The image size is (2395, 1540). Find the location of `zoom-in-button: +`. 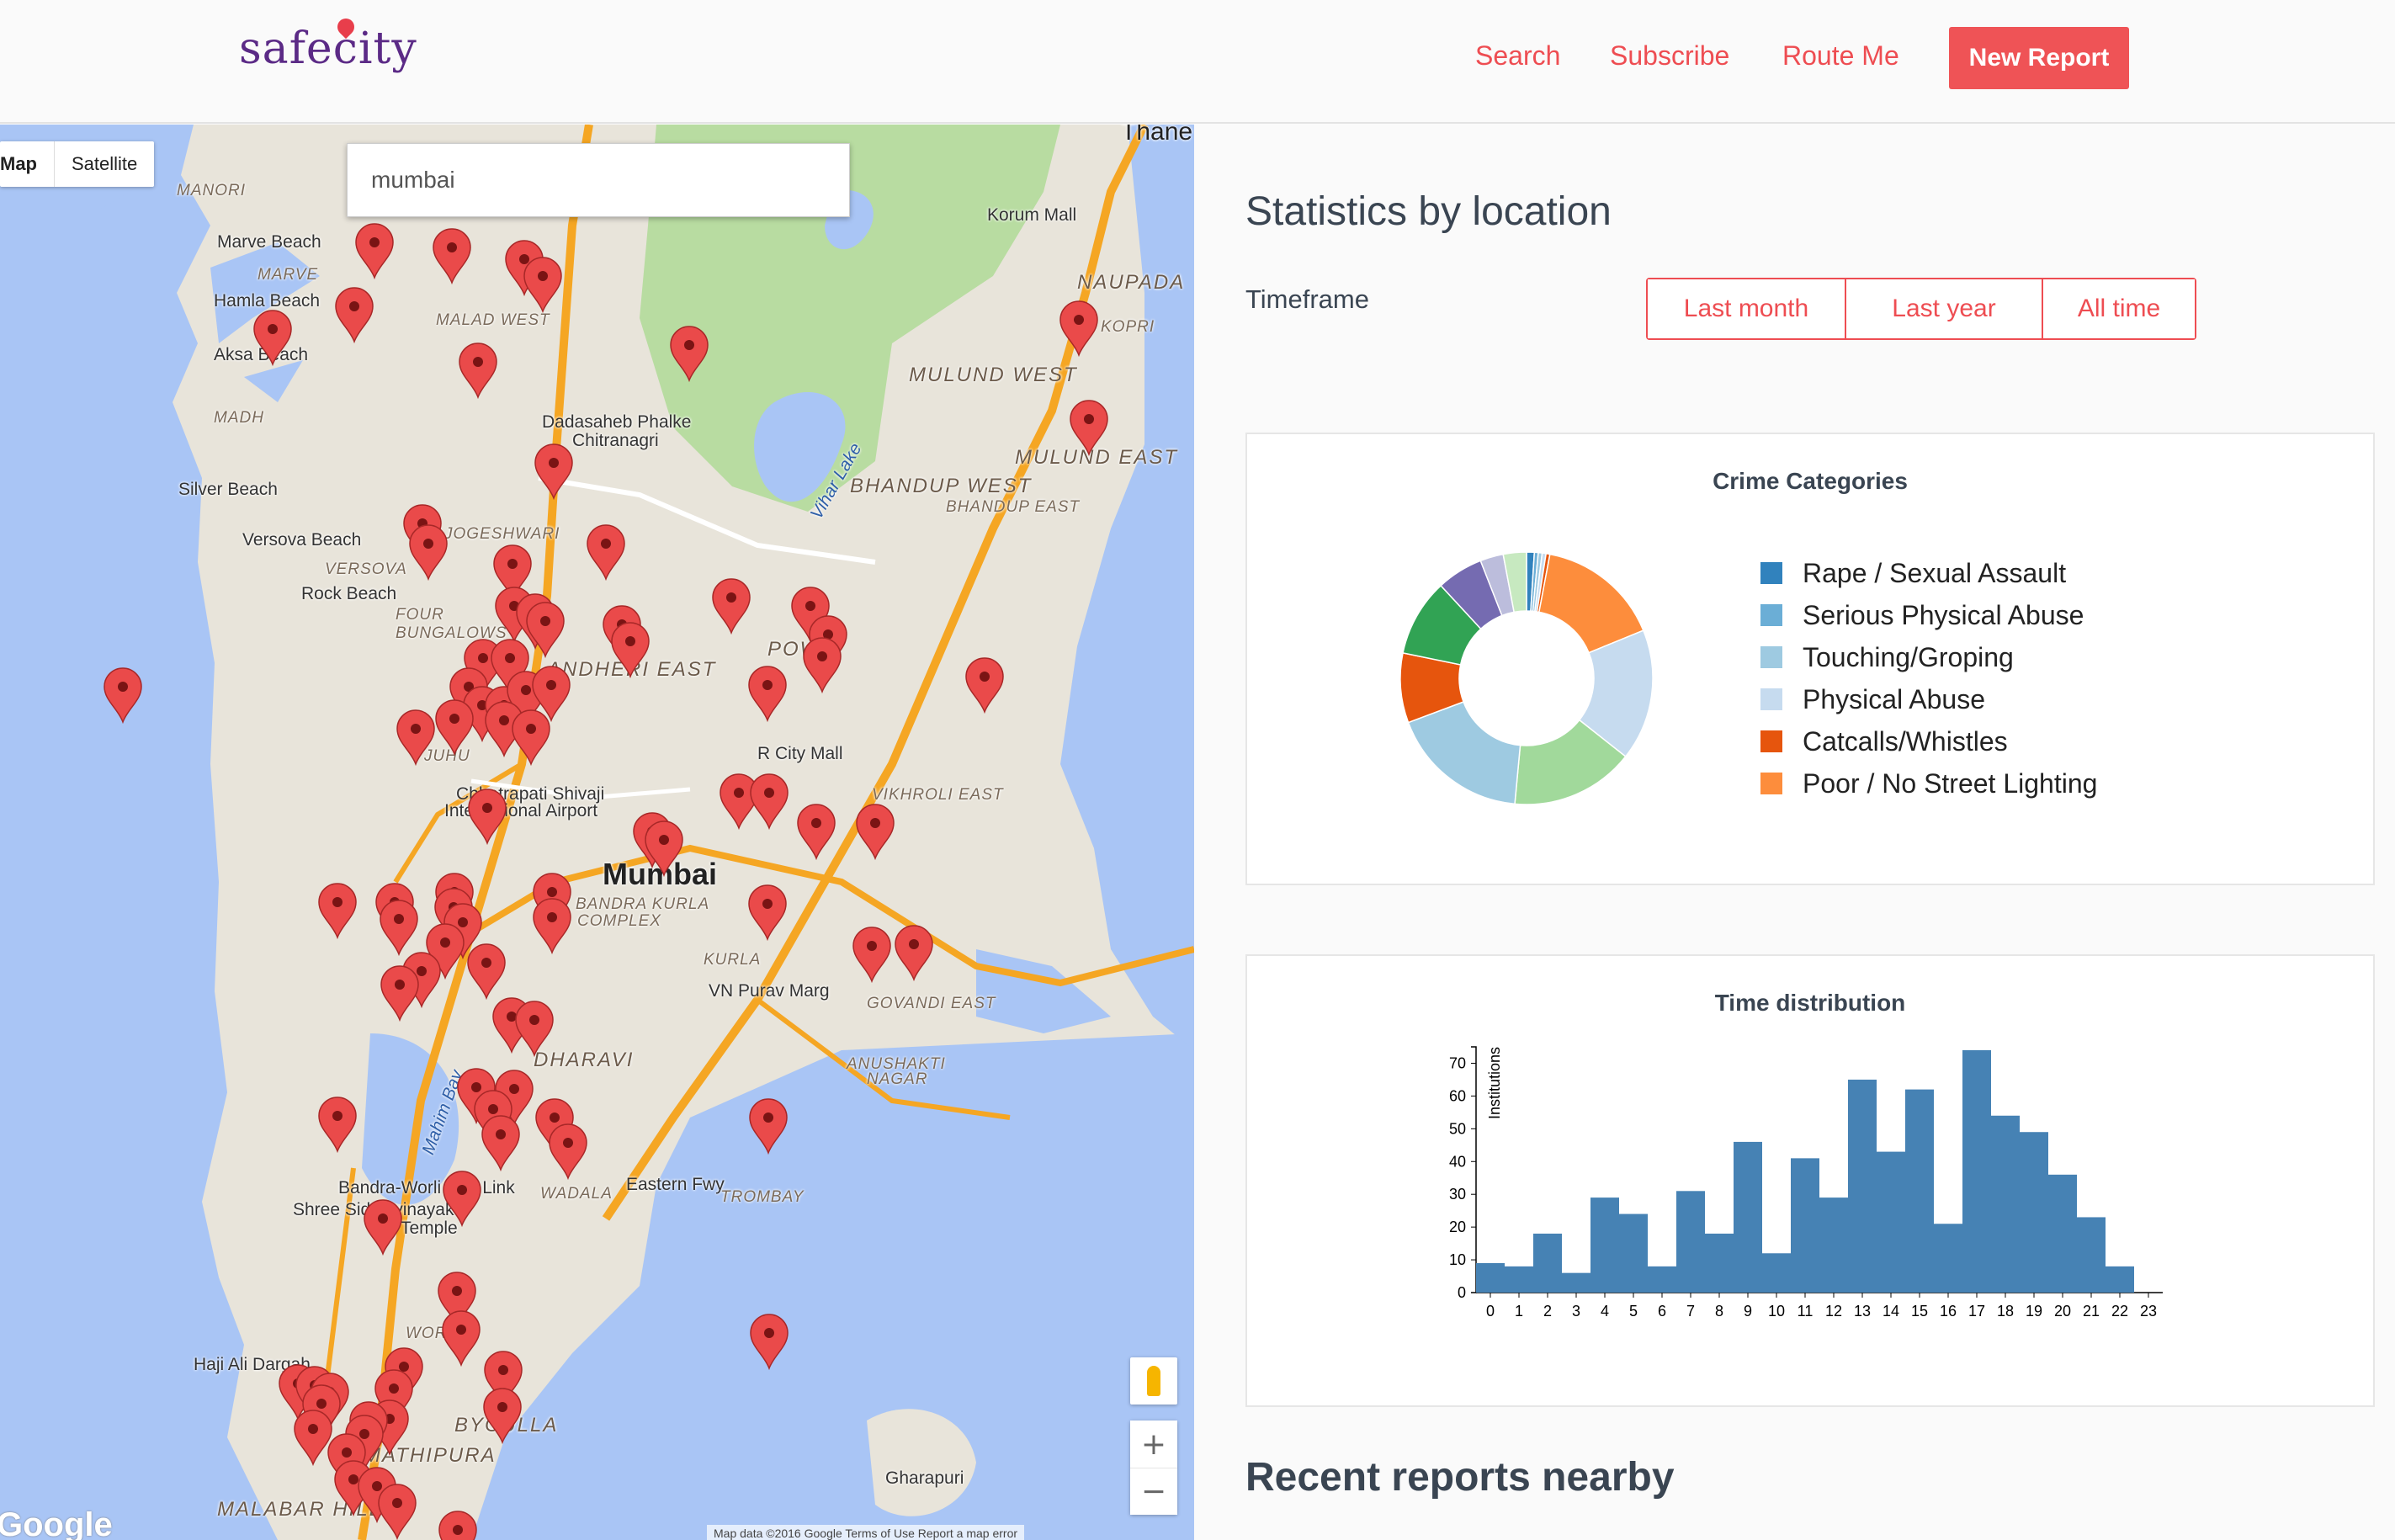

zoom-in-button: + is located at coordinates (1153, 1444).